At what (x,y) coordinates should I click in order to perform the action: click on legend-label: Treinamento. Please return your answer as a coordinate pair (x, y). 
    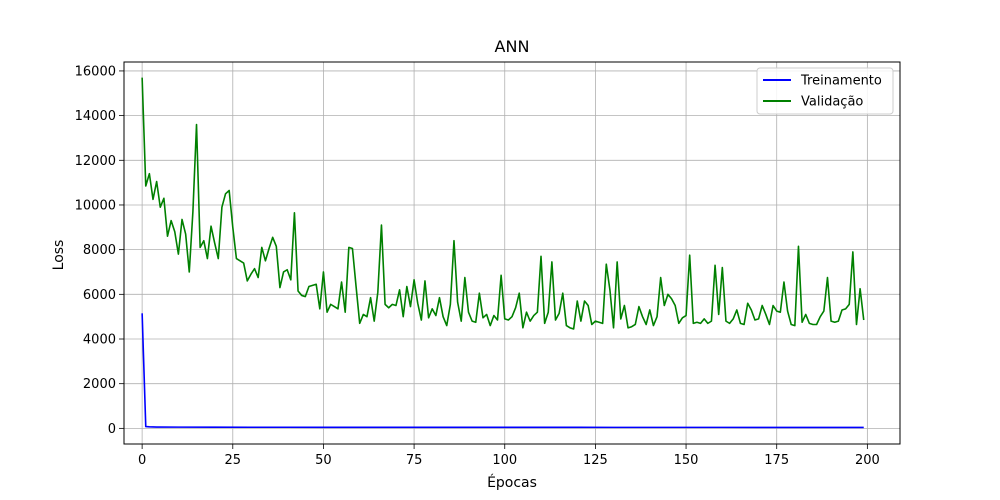
    Looking at the image, I should click on (841, 81).